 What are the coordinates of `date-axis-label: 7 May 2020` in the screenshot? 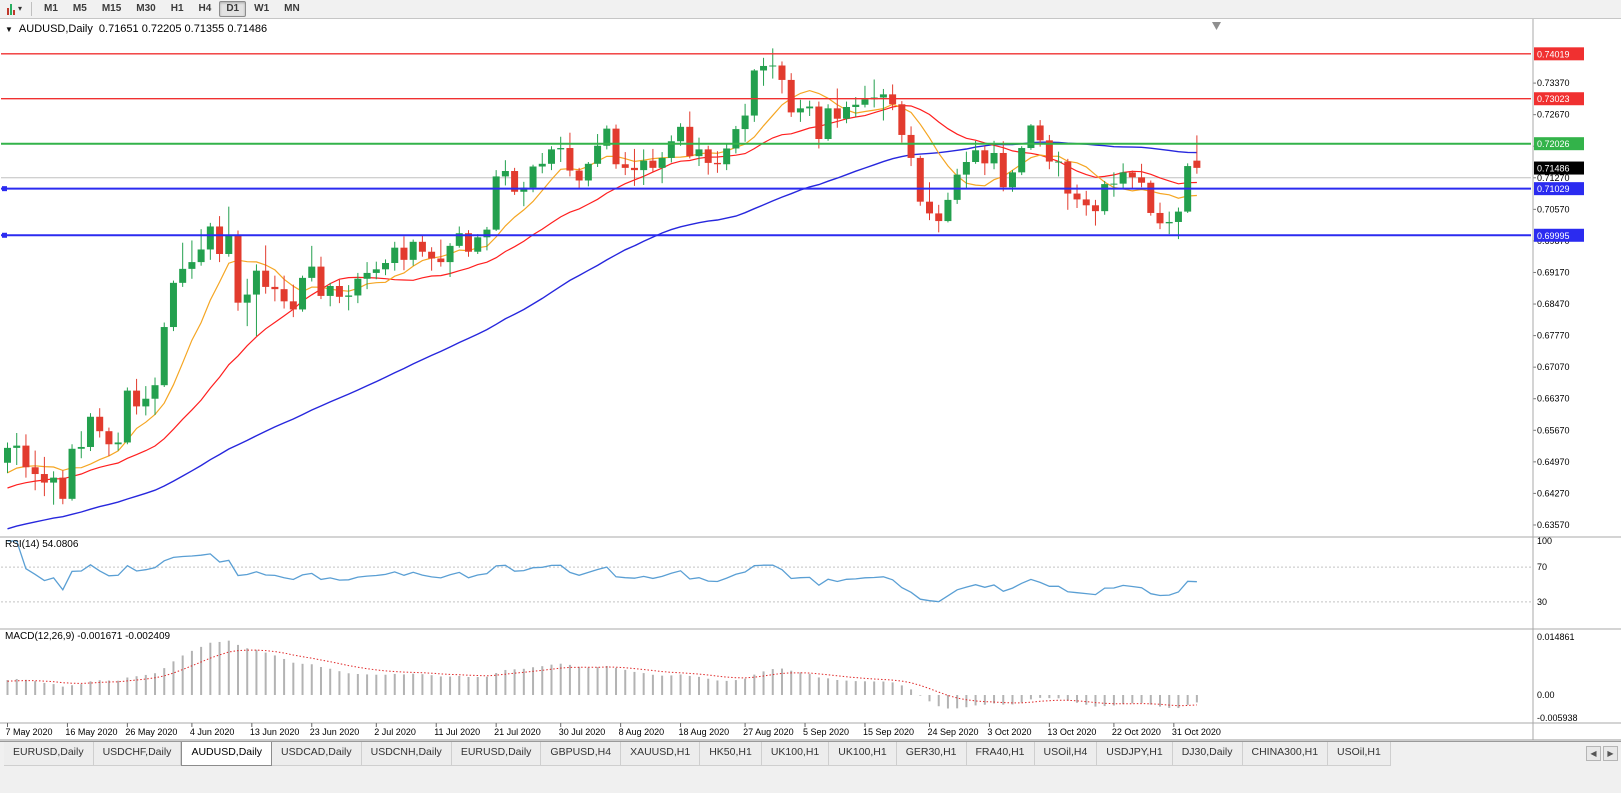 It's located at (29, 732).